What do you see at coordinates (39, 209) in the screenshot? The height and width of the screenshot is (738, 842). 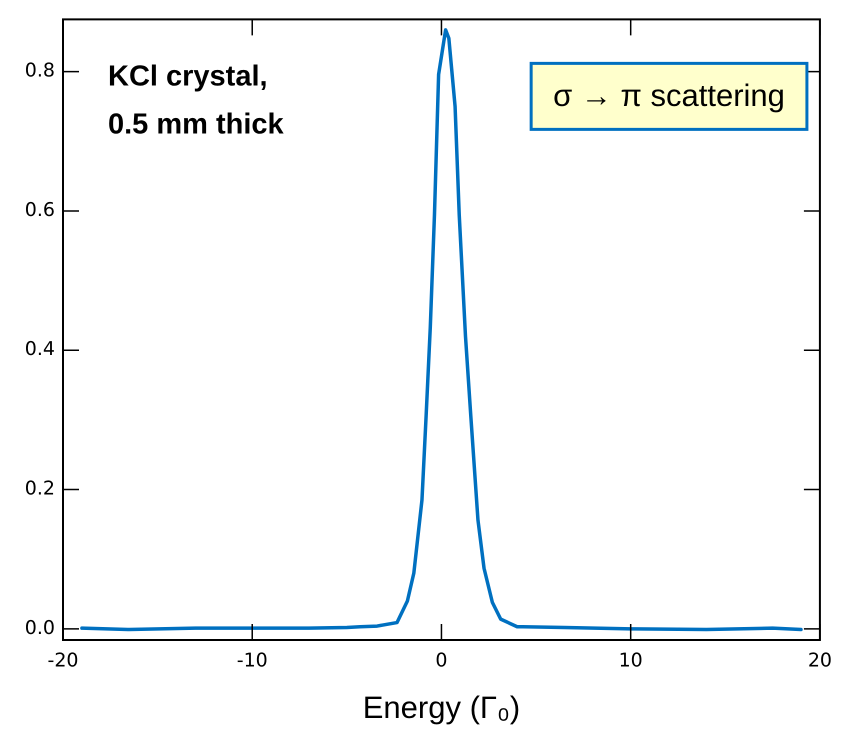 I see `y-tick-label: 0.6` at bounding box center [39, 209].